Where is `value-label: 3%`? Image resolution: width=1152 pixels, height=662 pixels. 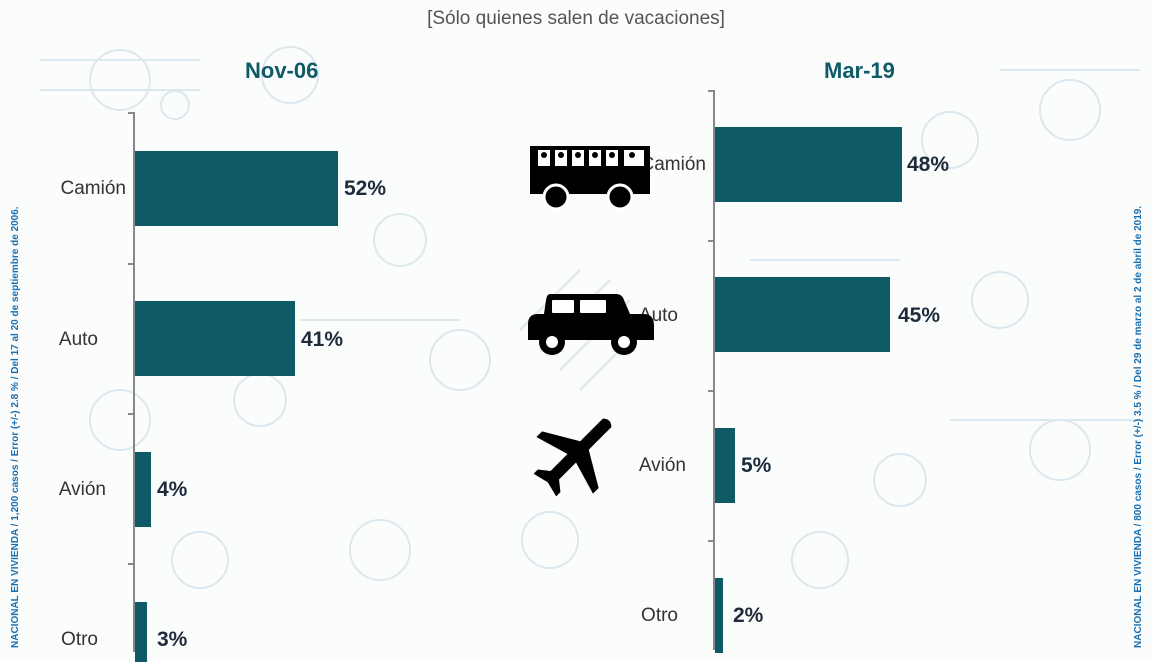
value-label: 3% is located at coordinates (172, 639).